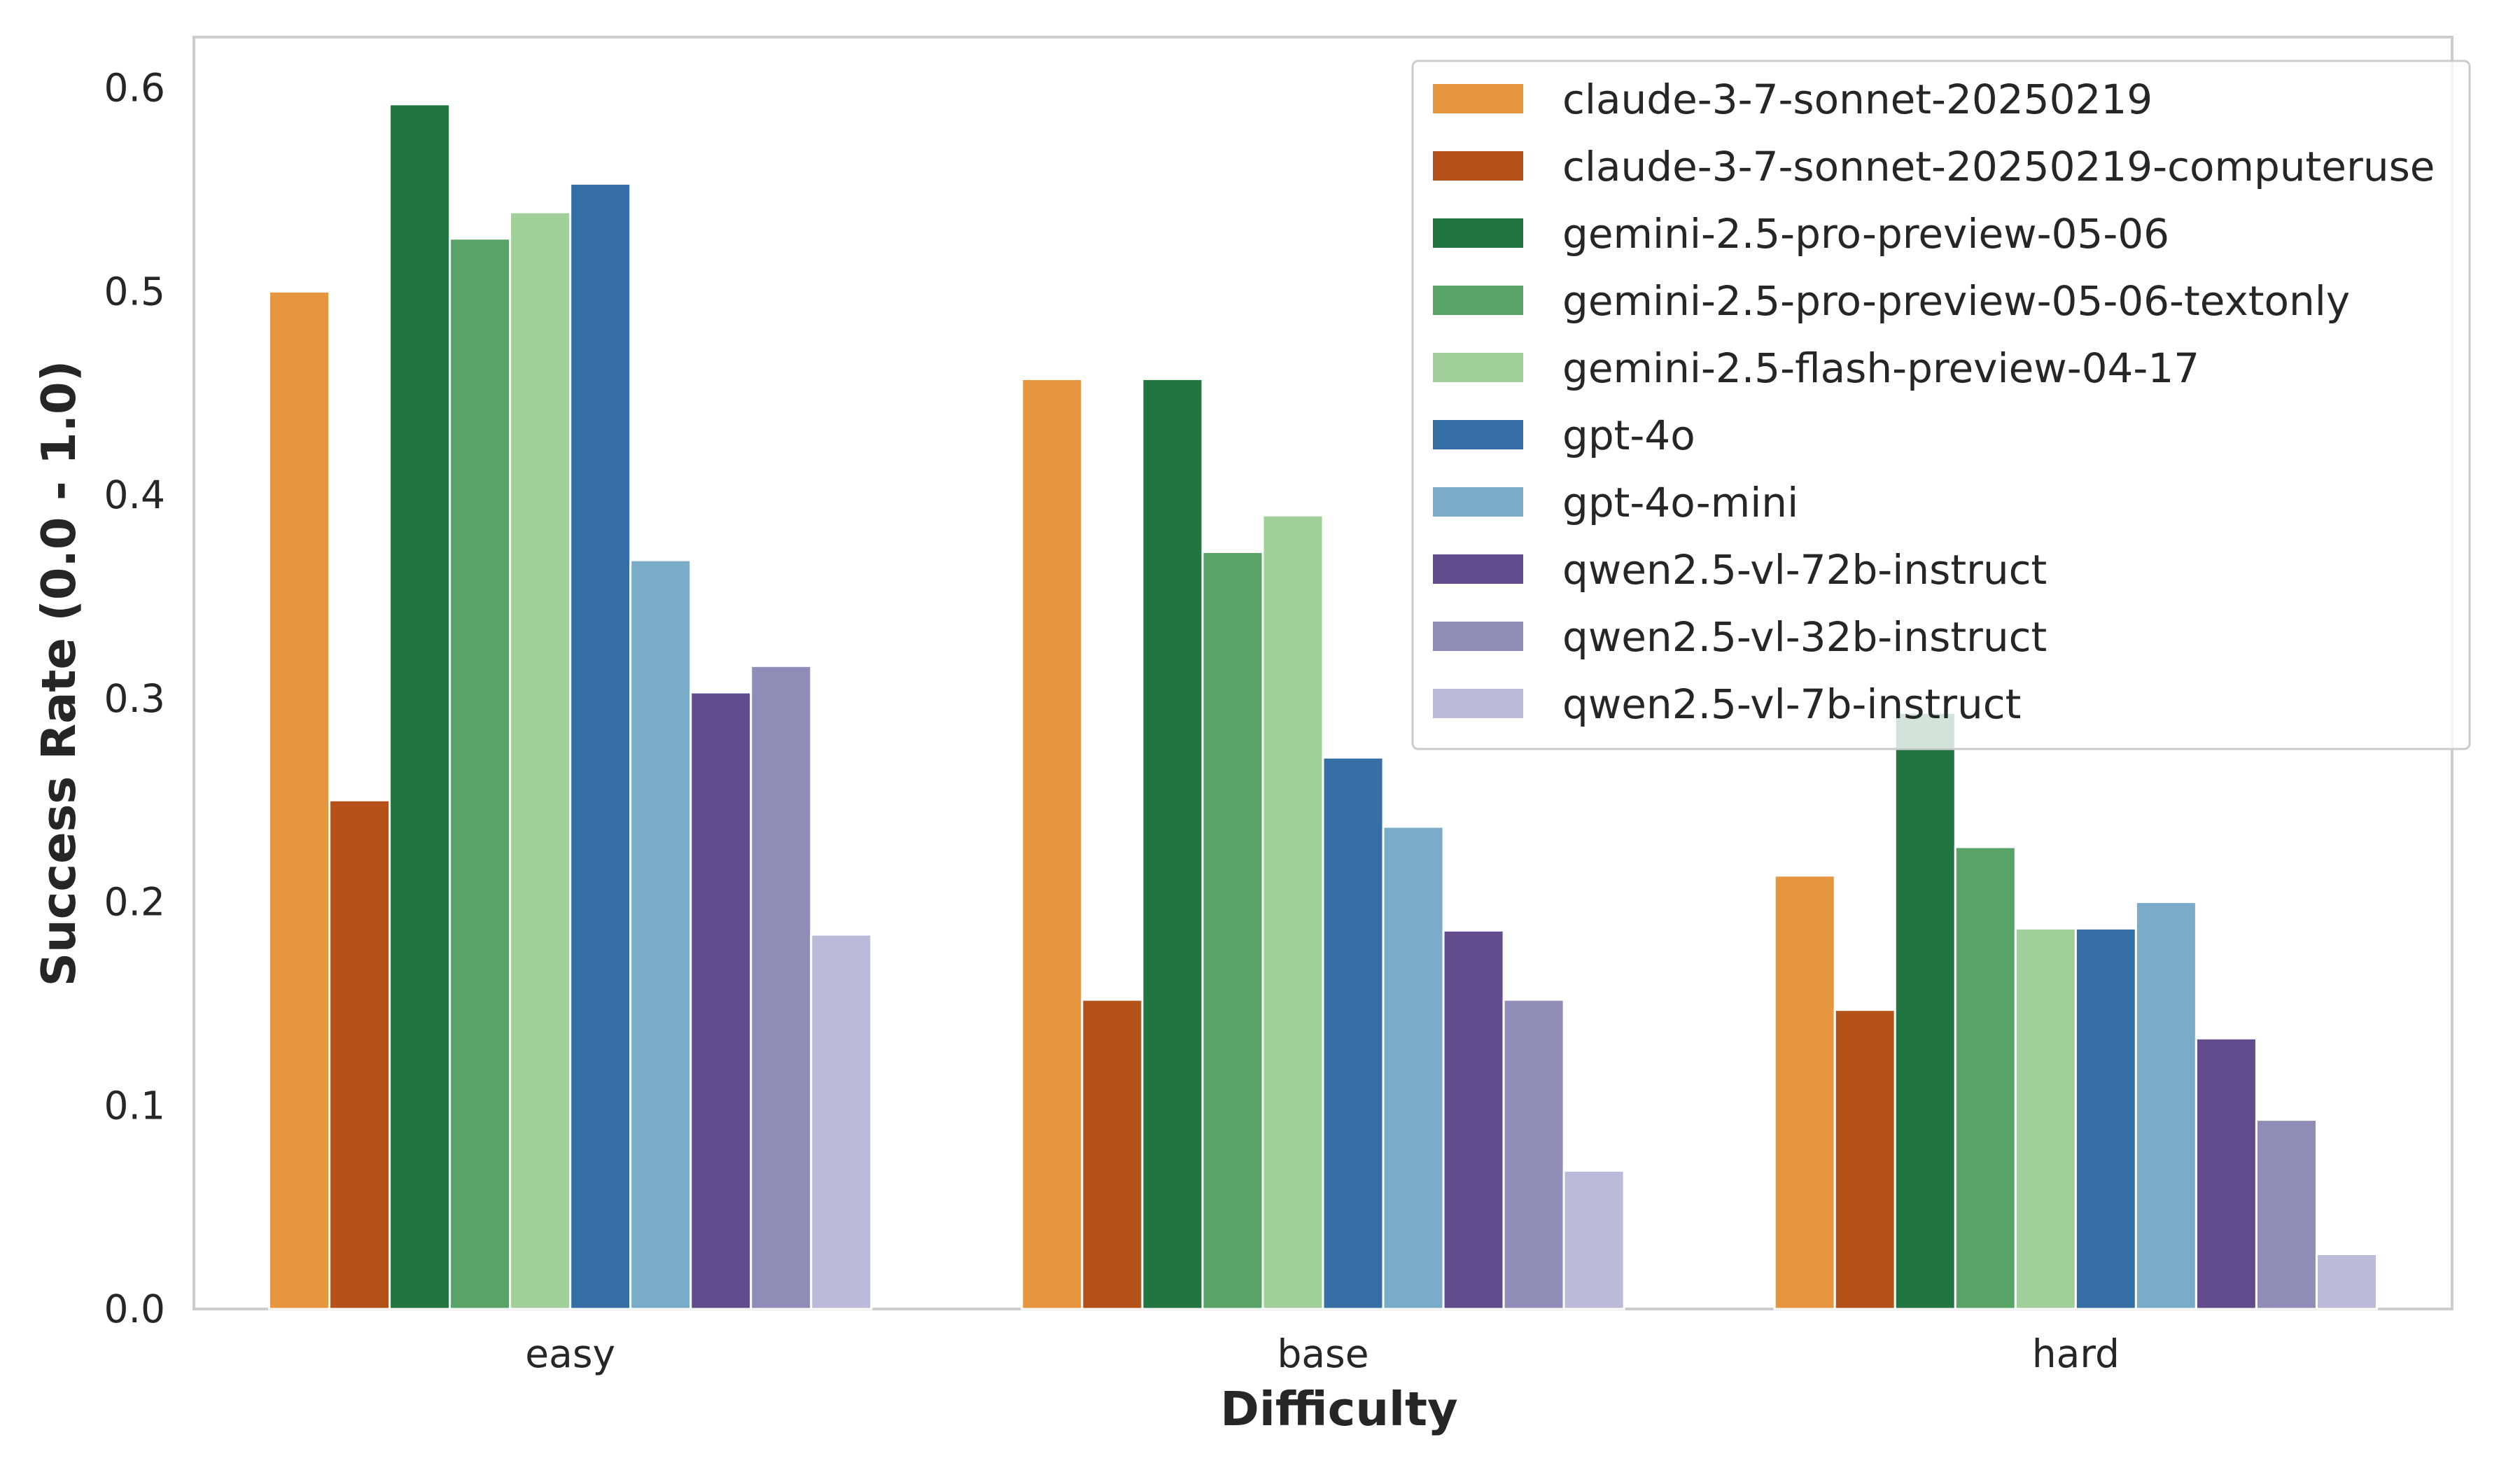 The height and width of the screenshot is (1470, 2520). I want to click on legend-label: qwen2.5-vl-32b-instruct, so click(1804, 637).